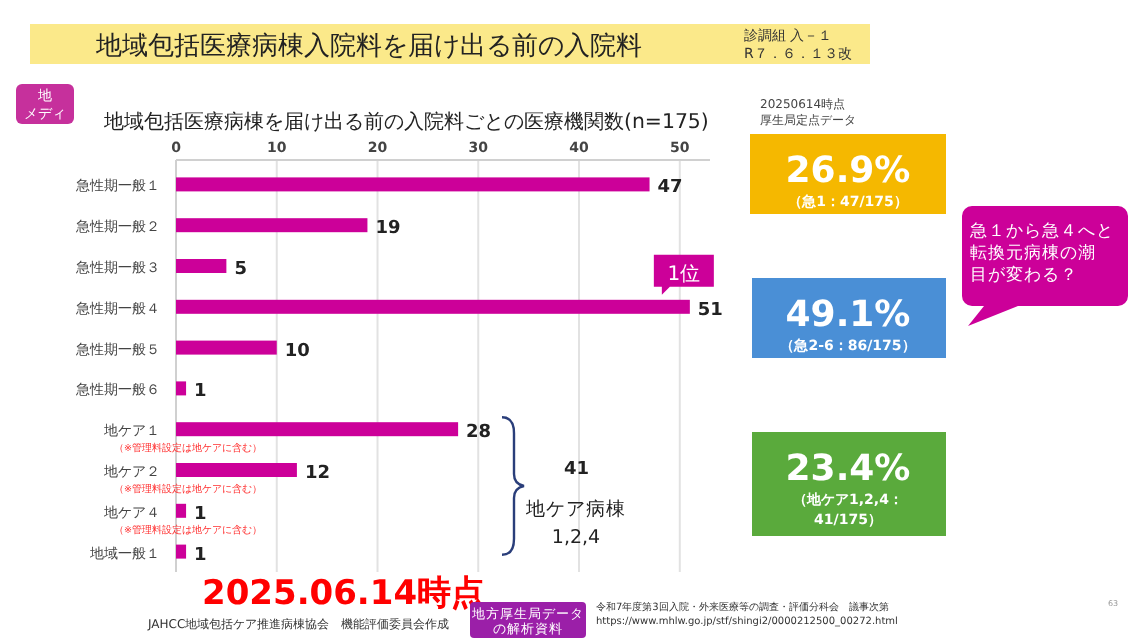 The image size is (1138, 640). I want to click on chart-subtitle: 地域包括医療病棟を届け出る前の入院料ごとの医療機関数(n=175), so click(405, 122).